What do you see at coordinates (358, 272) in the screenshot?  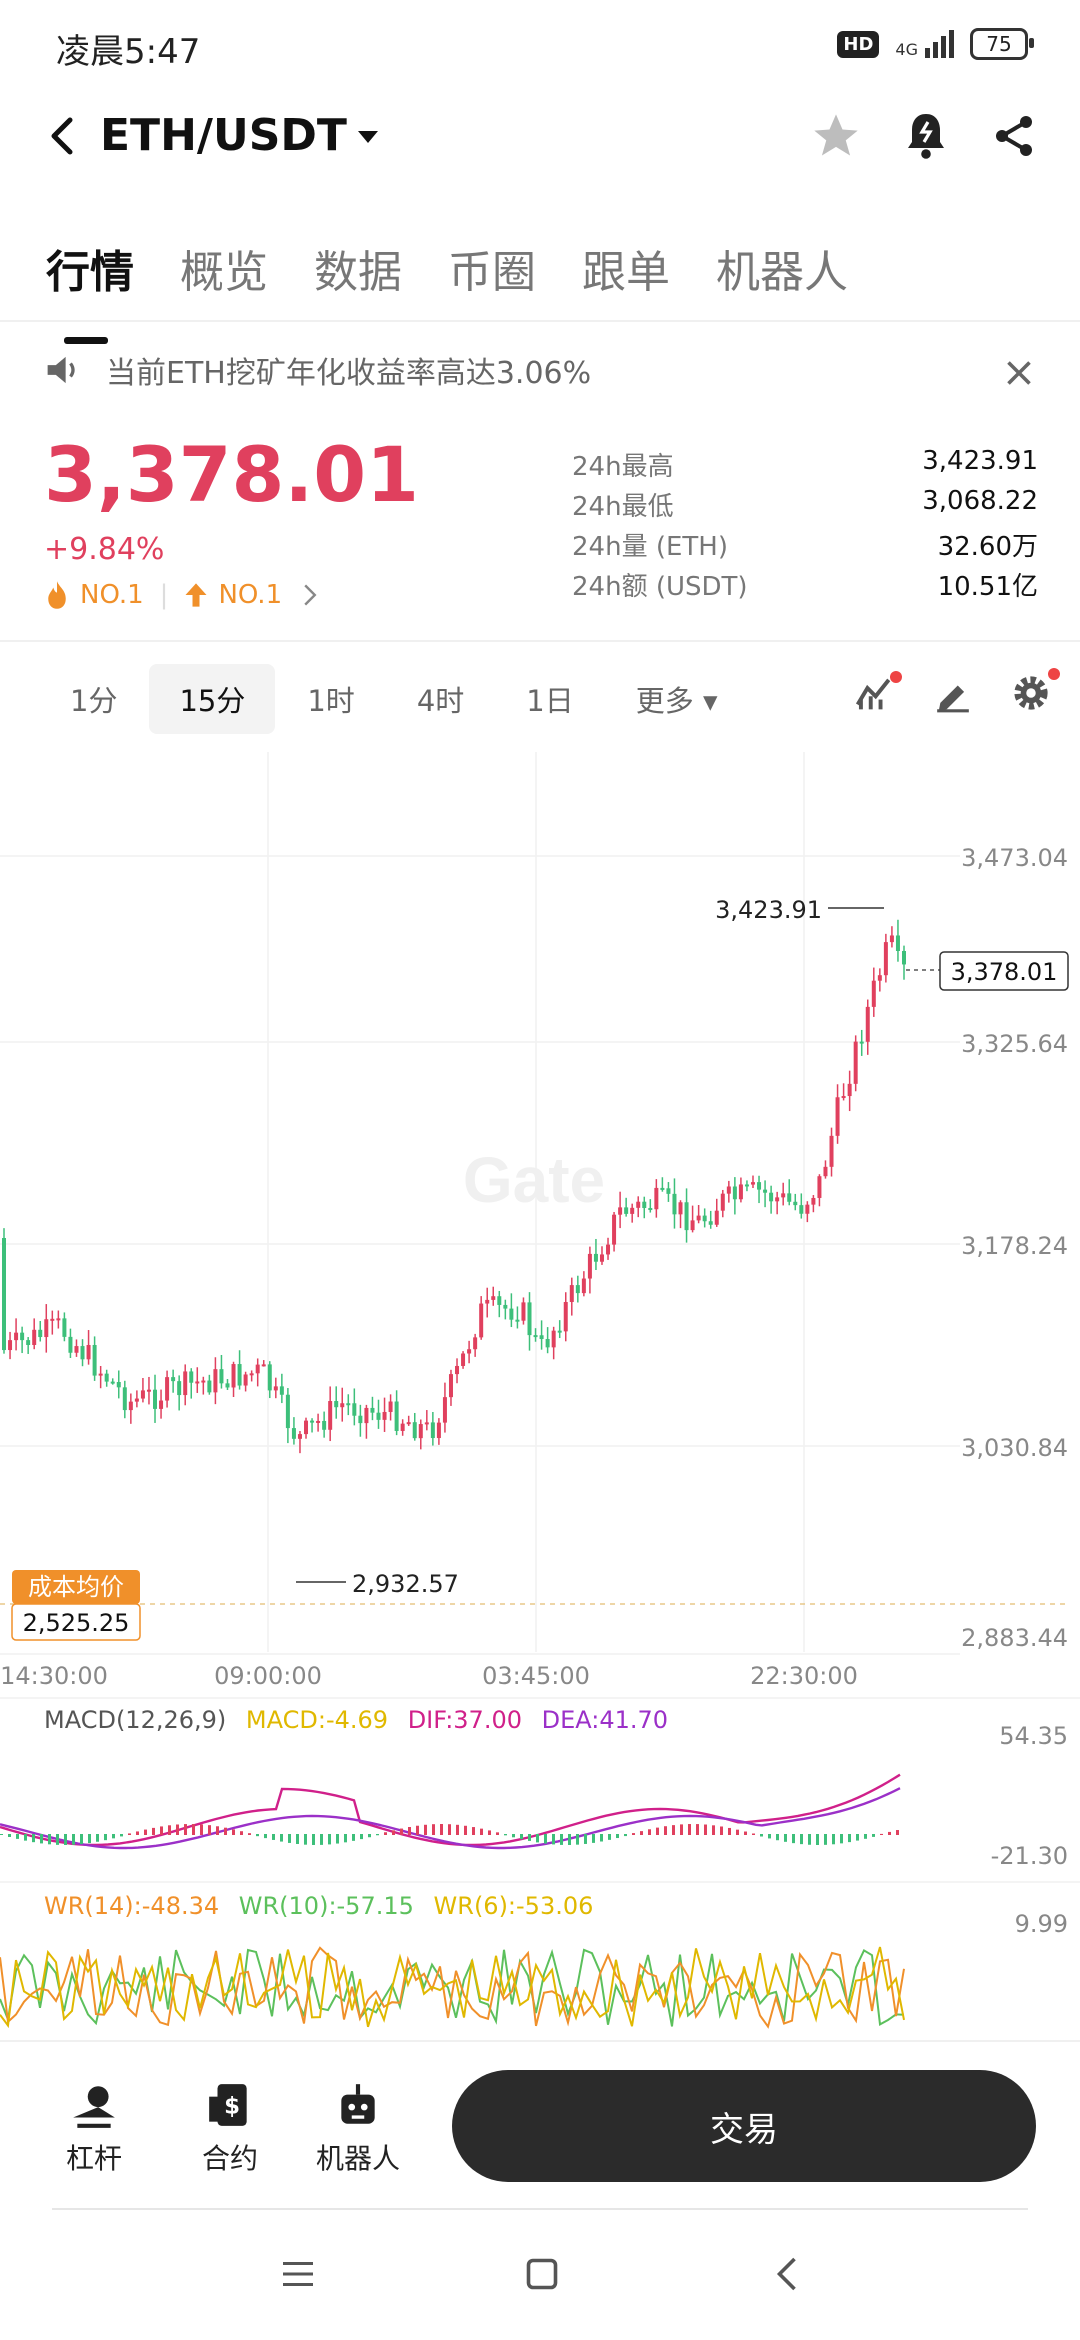 I see `tab-data: 数据` at bounding box center [358, 272].